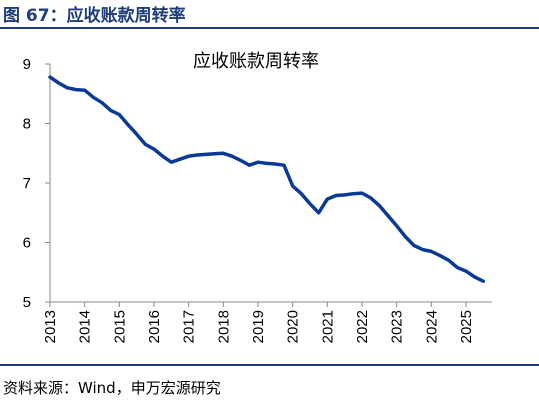  I want to click on x-tick-label: 2018, so click(223, 326).